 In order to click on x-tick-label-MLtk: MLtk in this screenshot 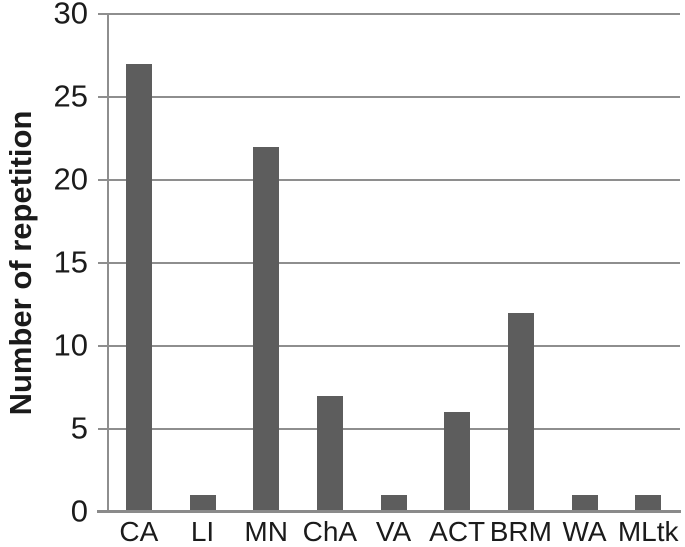, I will do `click(648, 531)`.